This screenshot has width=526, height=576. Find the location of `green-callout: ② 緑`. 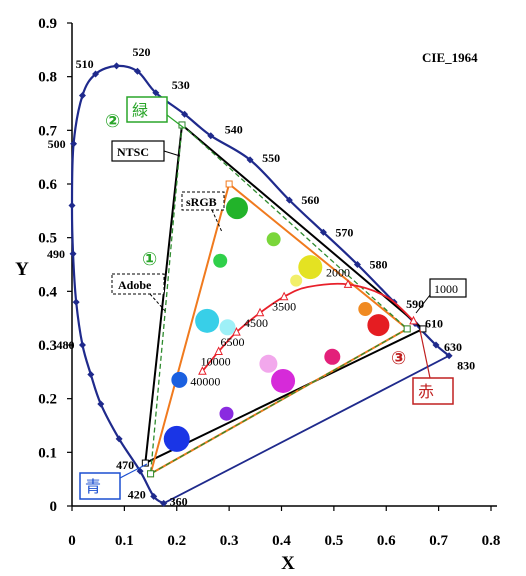

green-callout: ② 緑 is located at coordinates (145, 114).